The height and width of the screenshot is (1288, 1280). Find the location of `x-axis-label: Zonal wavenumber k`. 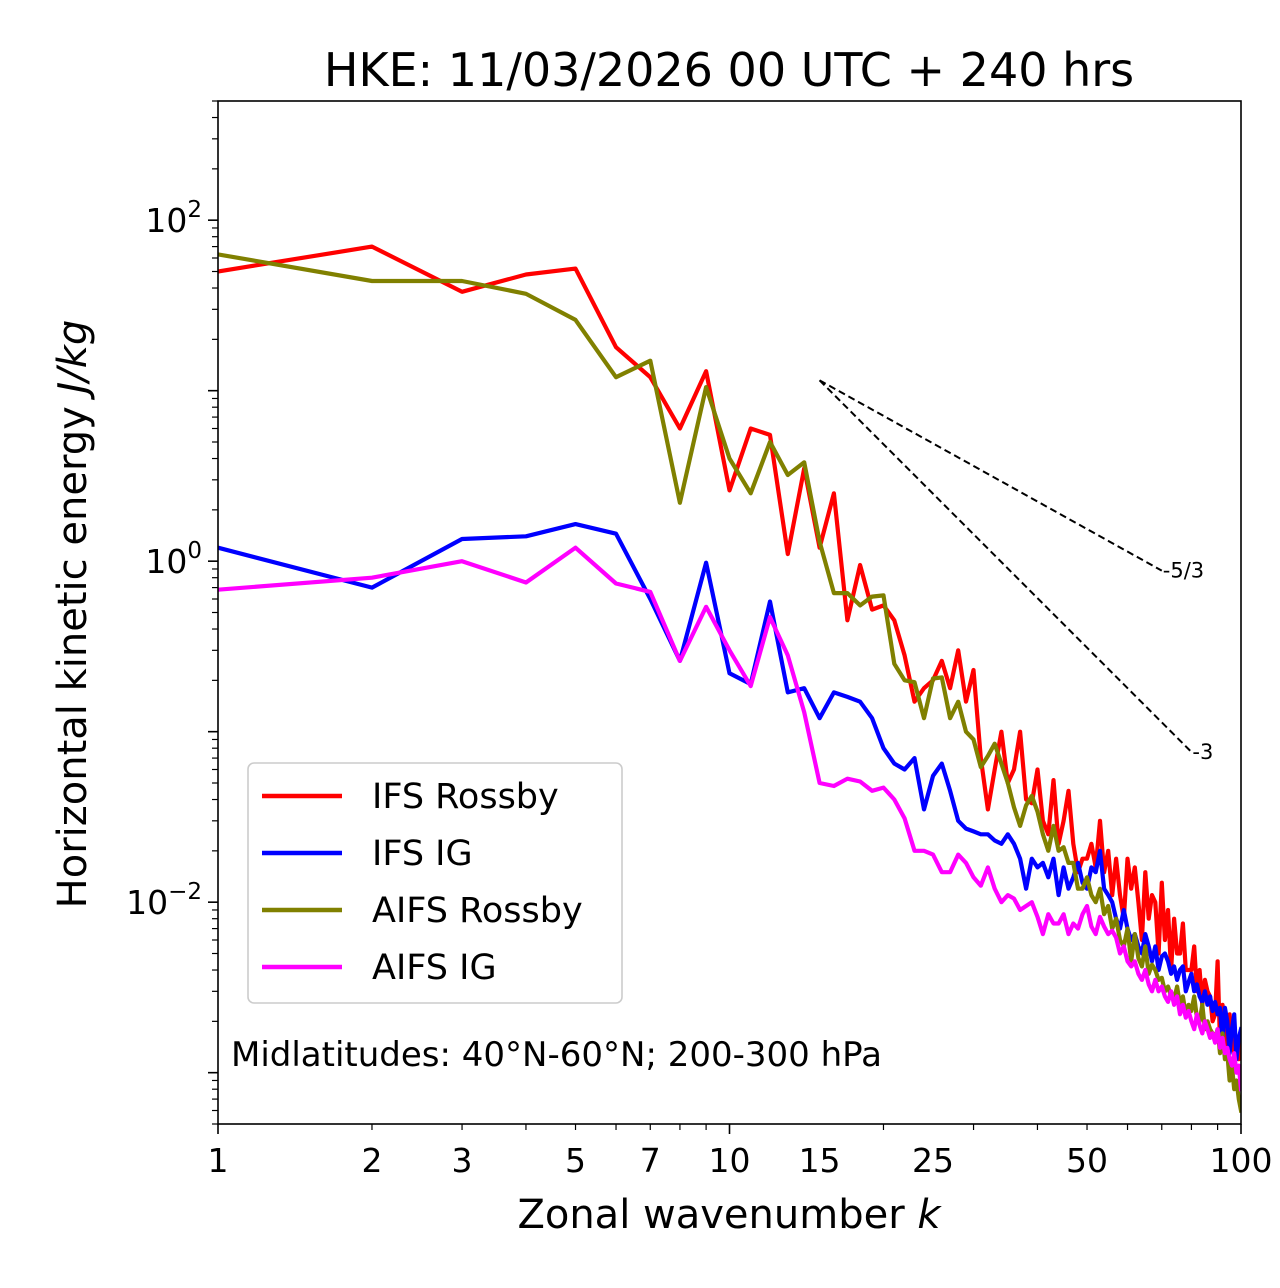

x-axis-label: Zonal wavenumber k is located at coordinates (729, 1215).